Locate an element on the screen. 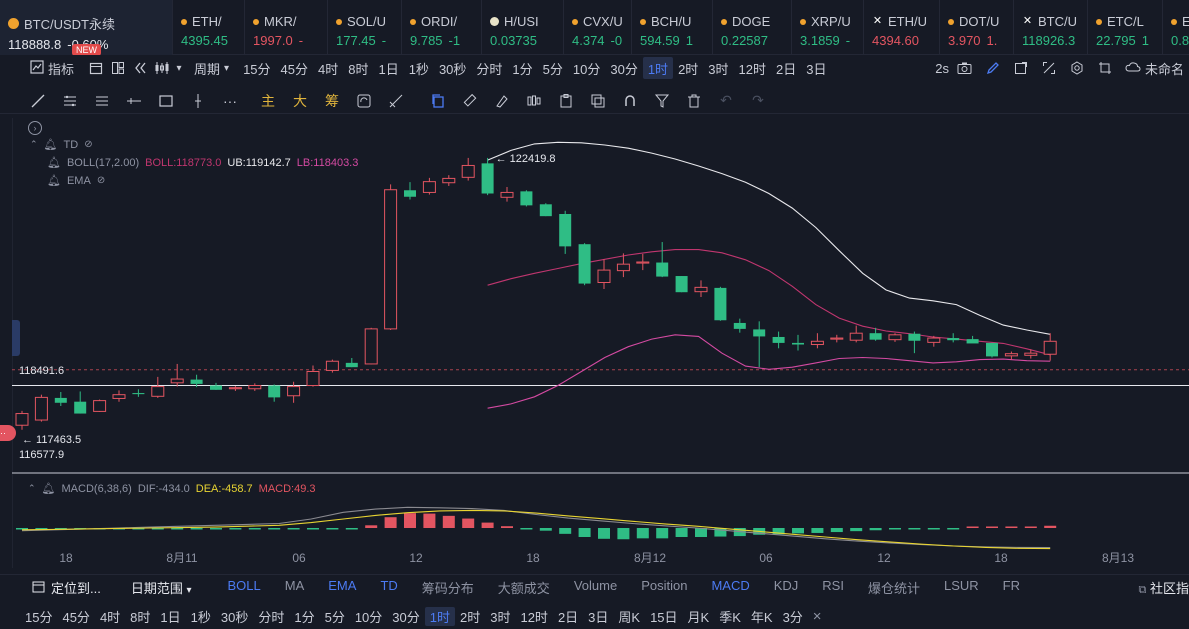 This screenshot has width=1189, height=629. ticker-item: ✕ ETH/U 4394.60 is located at coordinates (902, 27).